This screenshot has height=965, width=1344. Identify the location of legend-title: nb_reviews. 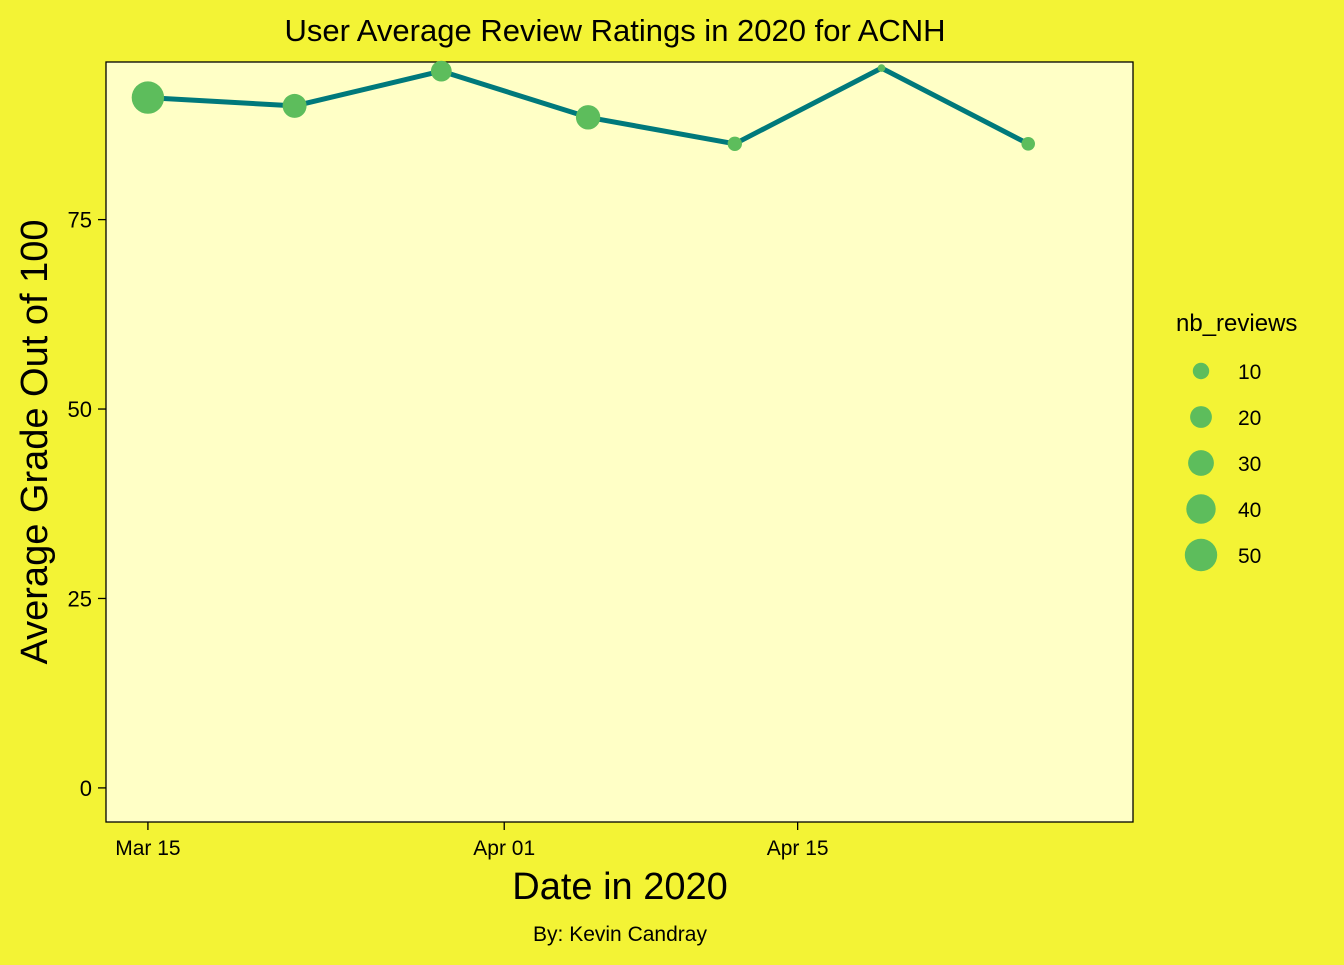
(1236, 323).